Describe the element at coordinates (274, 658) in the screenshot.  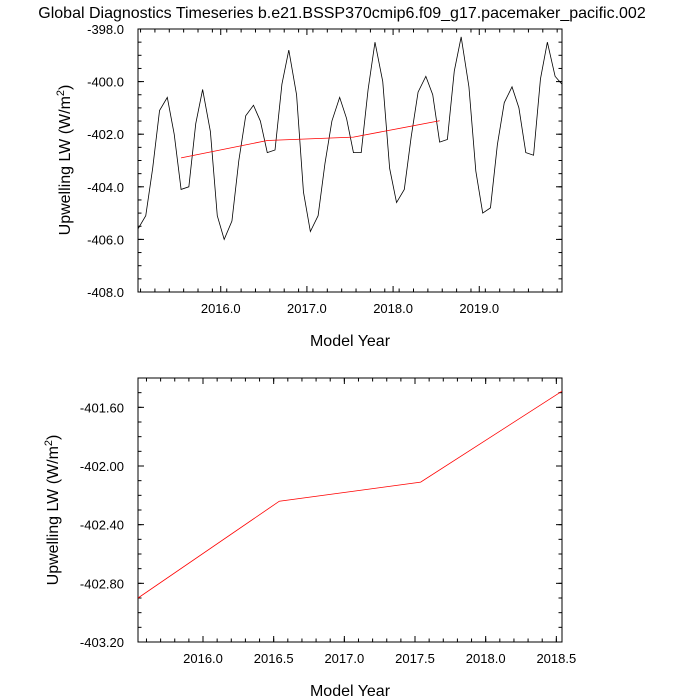
I see `x-tick-label: 2016.5` at that location.